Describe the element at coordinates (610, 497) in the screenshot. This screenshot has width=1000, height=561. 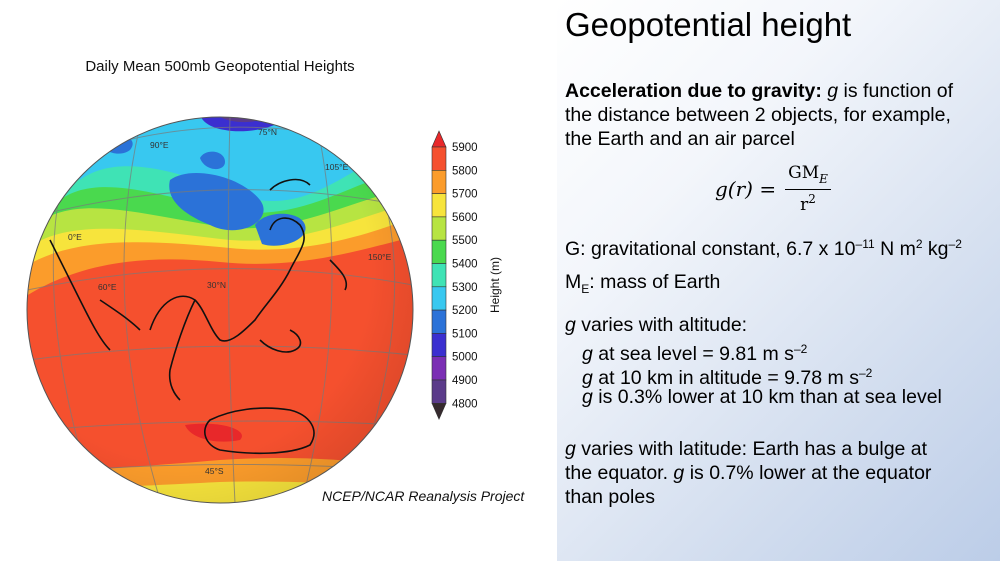
I see `latitude-line-3: than poles` at that location.